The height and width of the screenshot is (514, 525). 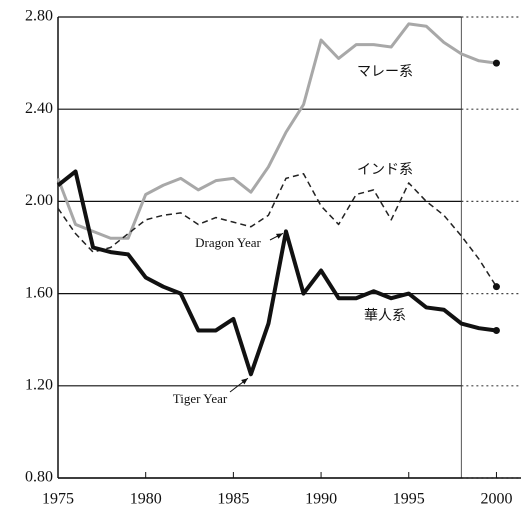 What do you see at coordinates (39, 16) in the screenshot?
I see `y-tick-label: 2.80` at bounding box center [39, 16].